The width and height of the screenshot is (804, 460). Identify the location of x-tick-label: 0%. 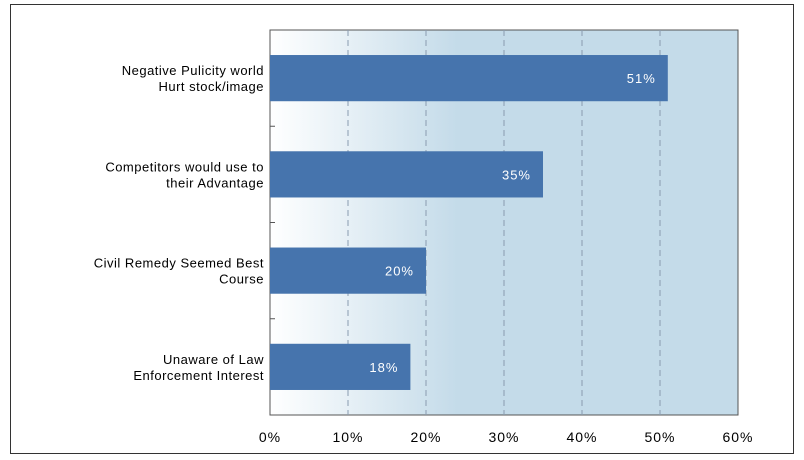
(270, 437).